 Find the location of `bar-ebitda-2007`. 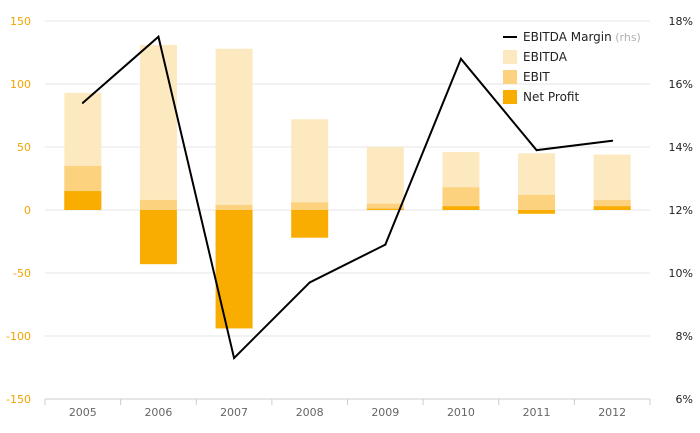

bar-ebitda-2007 is located at coordinates (234, 129).